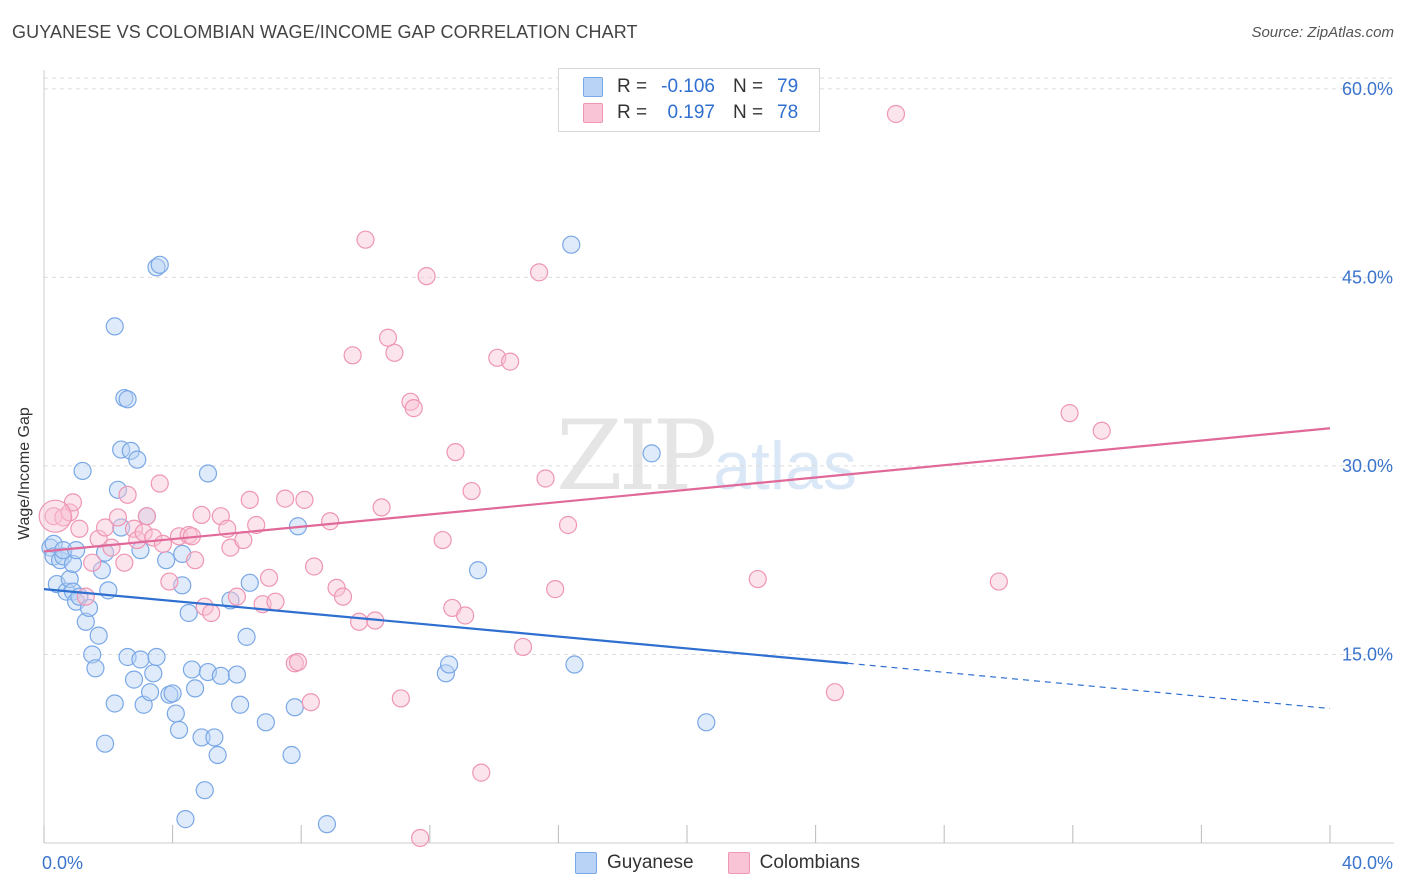 Image resolution: width=1406 pixels, height=892 pixels. I want to click on r-value: -0.106, so click(688, 86).